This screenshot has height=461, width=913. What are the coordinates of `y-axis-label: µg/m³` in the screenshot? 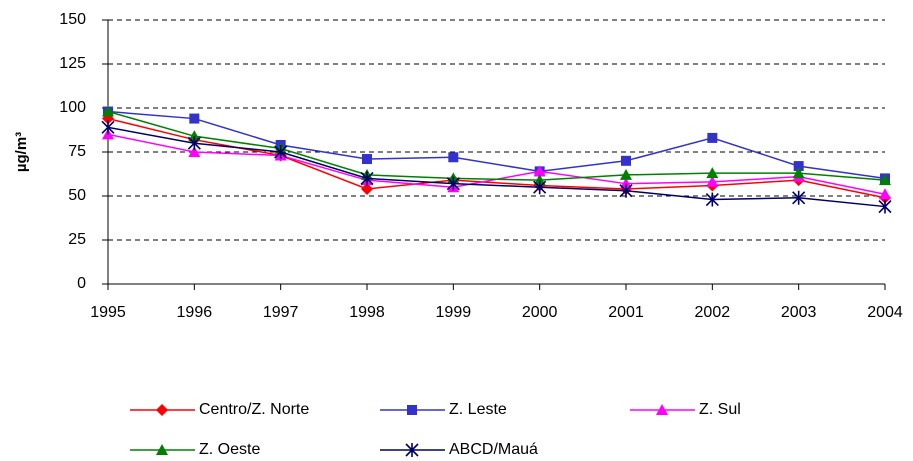 It's located at (21, 152).